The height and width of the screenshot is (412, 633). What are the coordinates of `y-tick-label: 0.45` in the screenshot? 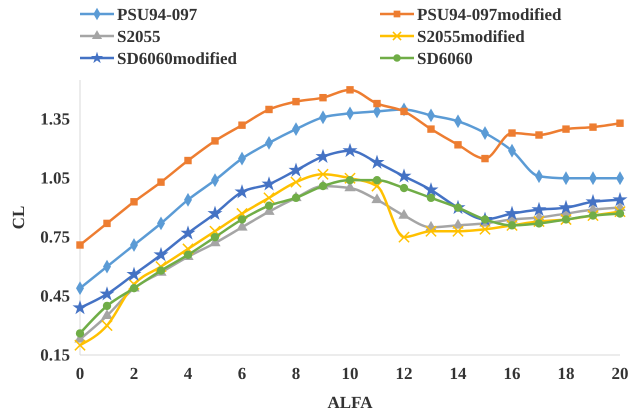 It's located at (55, 296).